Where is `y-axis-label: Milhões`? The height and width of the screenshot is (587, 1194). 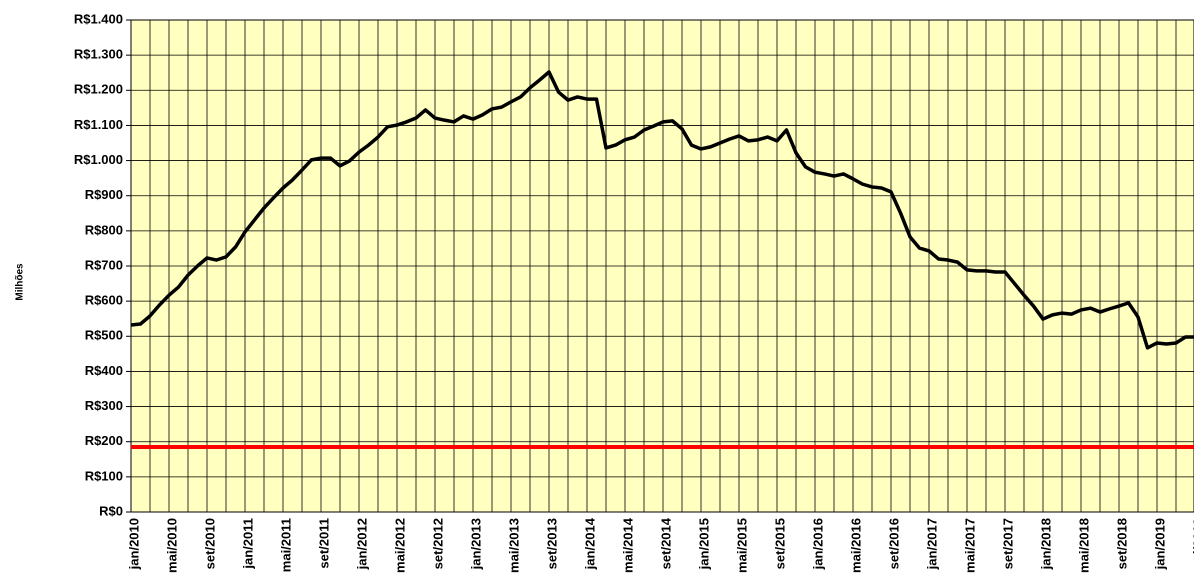 y-axis-label: Milhões is located at coordinates (20, 282).